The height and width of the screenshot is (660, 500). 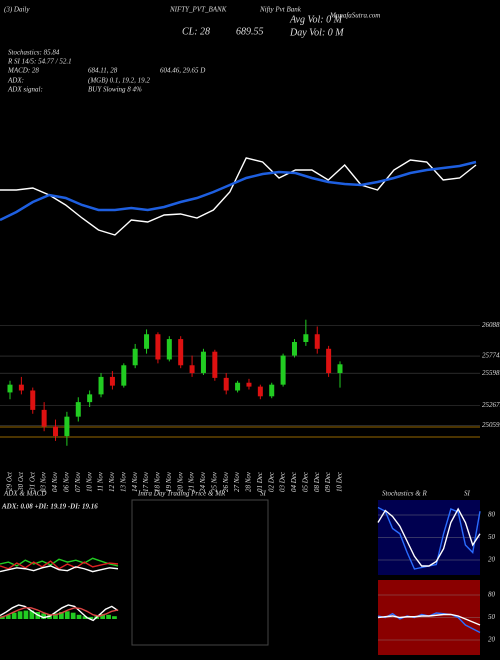 I want to click on y-tick-label: 26088.9, so click(x=491, y=325).